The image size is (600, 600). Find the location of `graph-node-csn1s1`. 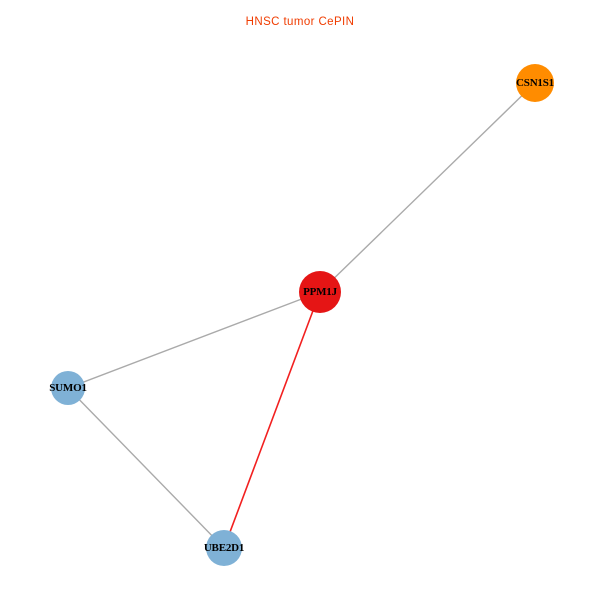

graph-node-csn1s1 is located at coordinates (535, 83).